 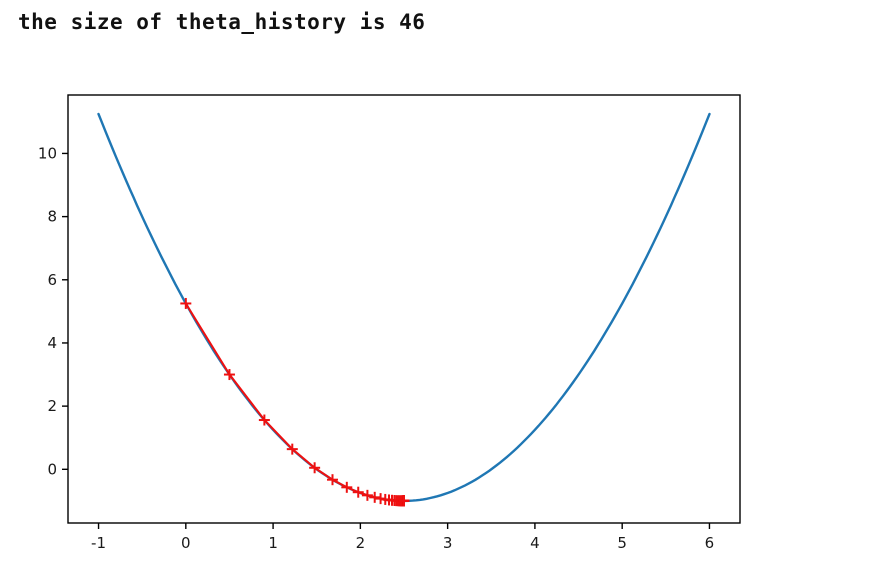 I want to click on x-tick-label: 6, so click(x=710, y=543).